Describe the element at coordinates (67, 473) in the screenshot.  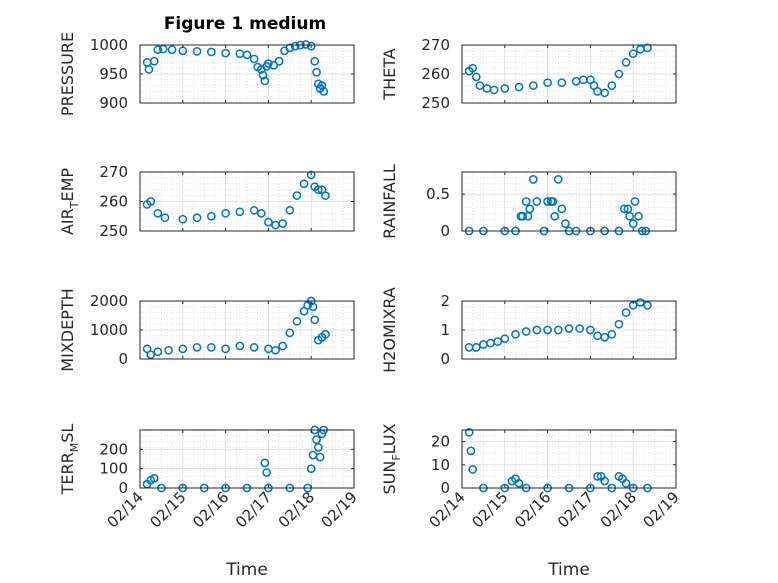
I see `y-axis-label-text: TERR` at that location.